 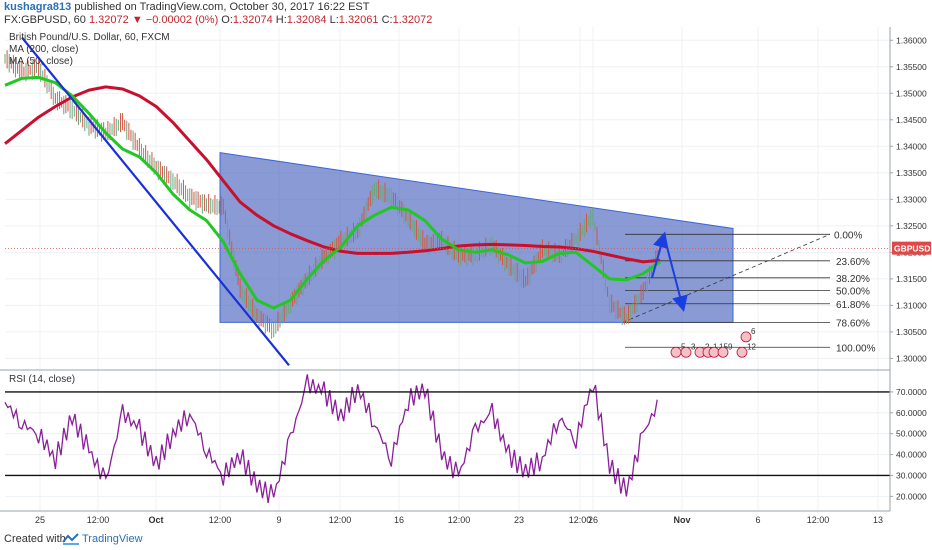 I want to click on fib-level-label: 0.00%, so click(x=848, y=235).